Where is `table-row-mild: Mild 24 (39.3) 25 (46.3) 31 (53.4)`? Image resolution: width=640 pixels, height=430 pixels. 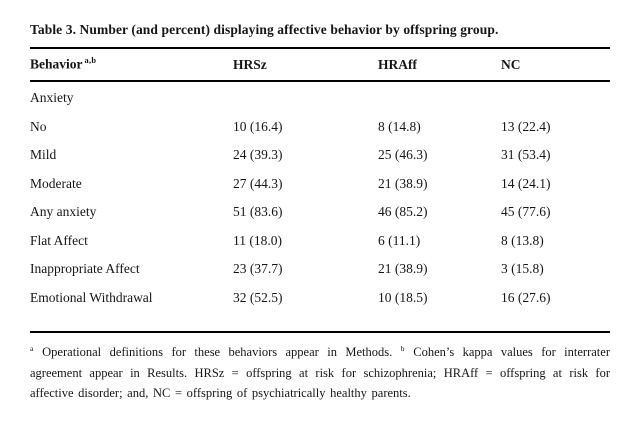
table-row-mild: Mild 24 (39.3) 25 (46.3) 31 (53.4) is located at coordinates (320, 155).